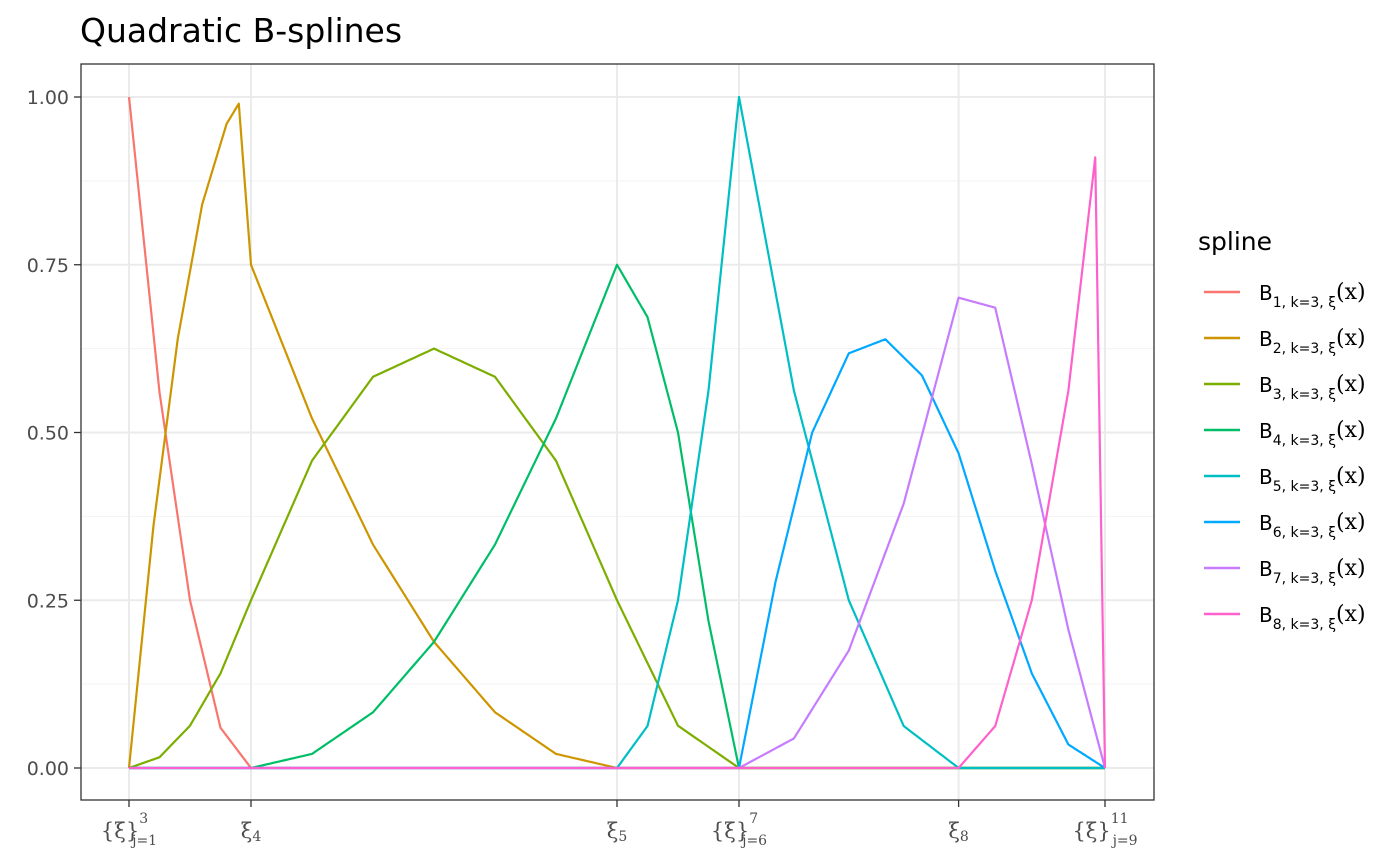 This screenshot has width=1400, height=866. Describe the element at coordinates (617, 832) in the screenshot. I see `x-tick-label: ξ5` at that location.